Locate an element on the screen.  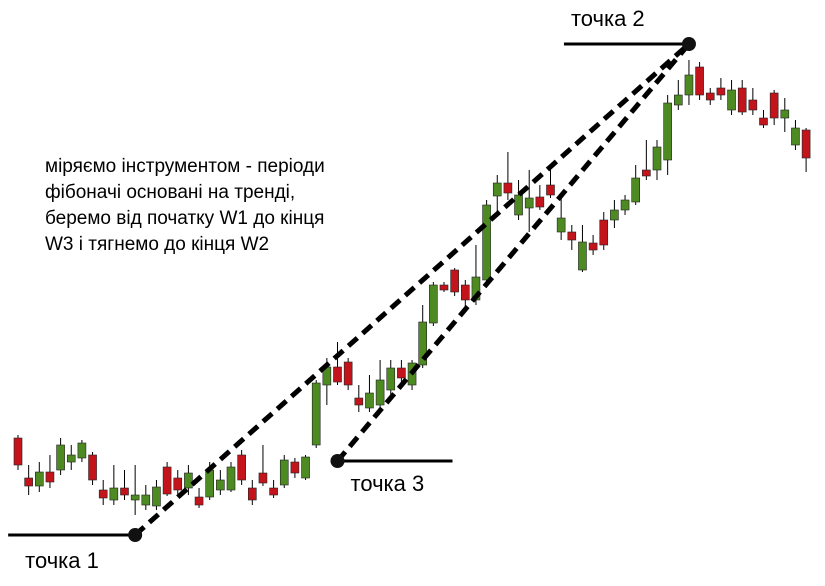
point-label: точка 1 is located at coordinates (62, 560).